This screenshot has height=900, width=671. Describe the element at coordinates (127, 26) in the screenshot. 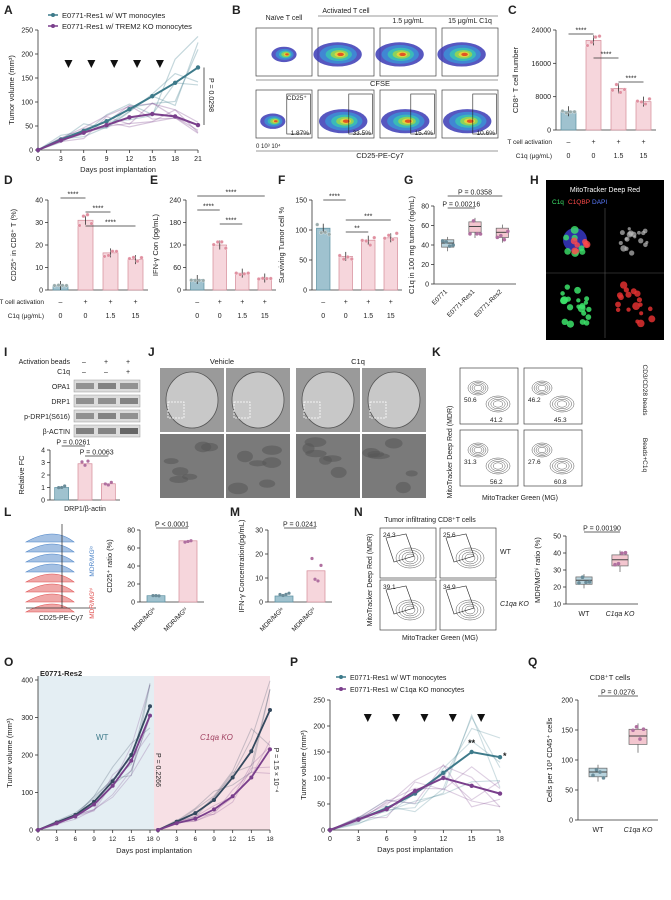

I see `legend-label-ko: E0771-Res1 w/ TREM2 KO monocytes` at that location.